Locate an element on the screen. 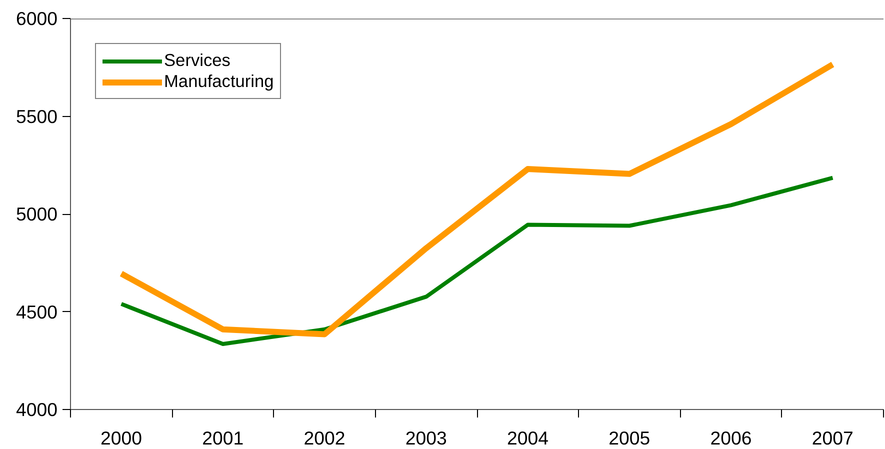  x-tick-label: 2005 is located at coordinates (629, 438).